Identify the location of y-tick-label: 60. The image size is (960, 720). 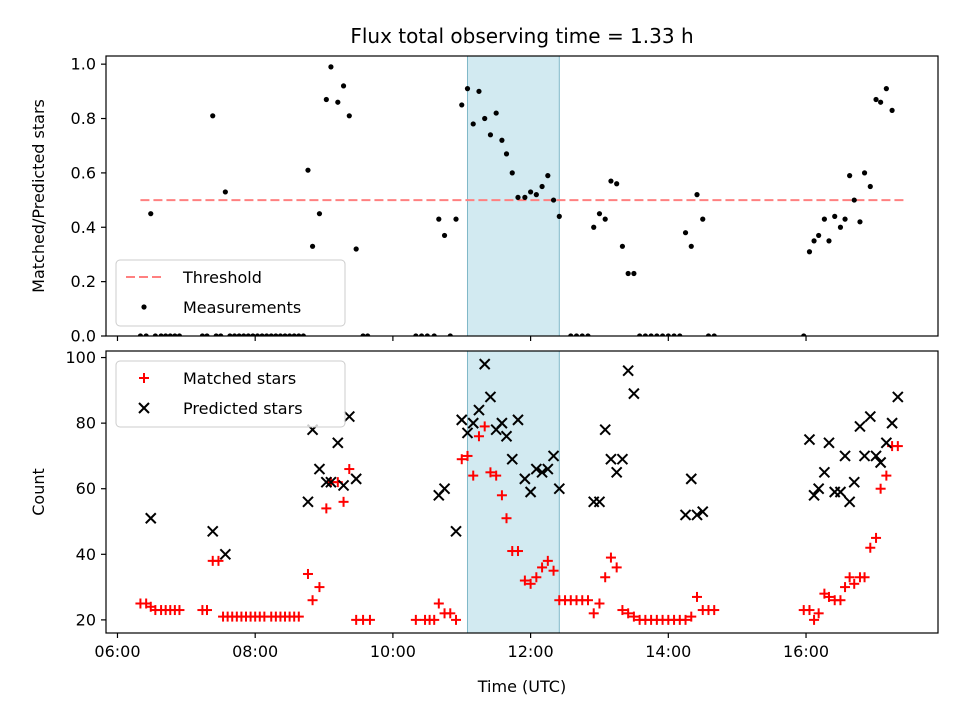
(86, 488).